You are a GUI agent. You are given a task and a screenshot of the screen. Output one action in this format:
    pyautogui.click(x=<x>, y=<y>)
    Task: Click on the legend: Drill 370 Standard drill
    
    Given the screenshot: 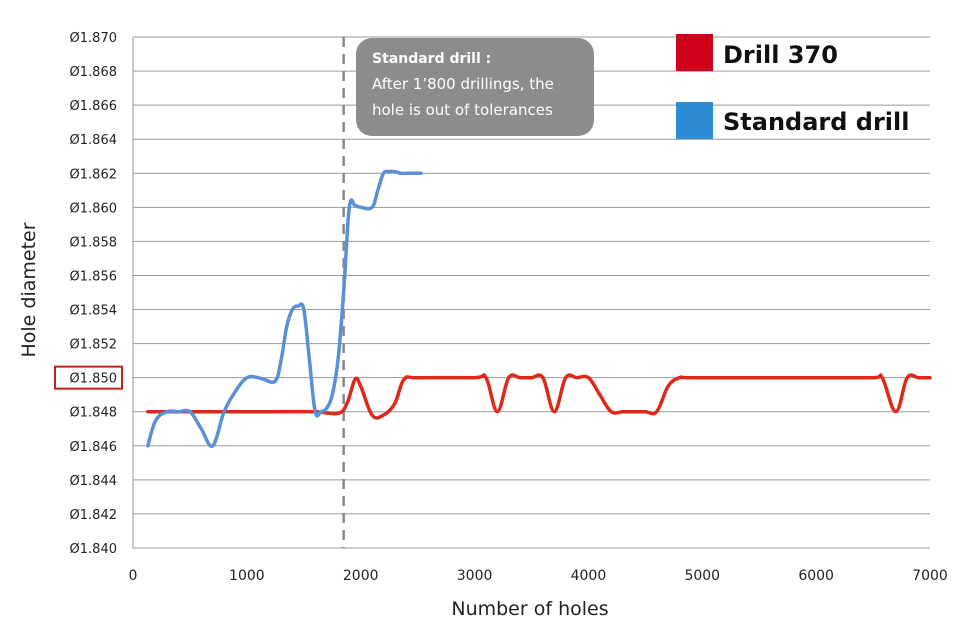 What is the action you would take?
    pyautogui.click(x=792, y=86)
    